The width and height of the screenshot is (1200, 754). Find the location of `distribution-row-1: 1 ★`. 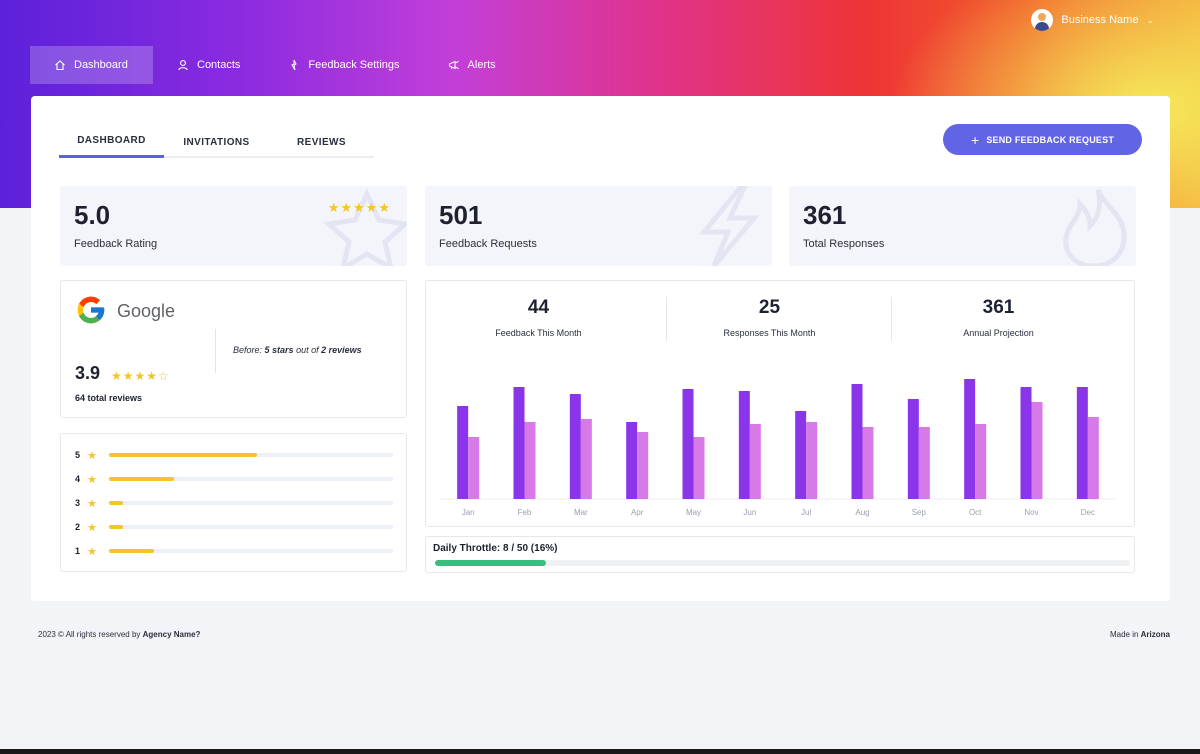

distribution-row-1: 1 ★ is located at coordinates (234, 551).